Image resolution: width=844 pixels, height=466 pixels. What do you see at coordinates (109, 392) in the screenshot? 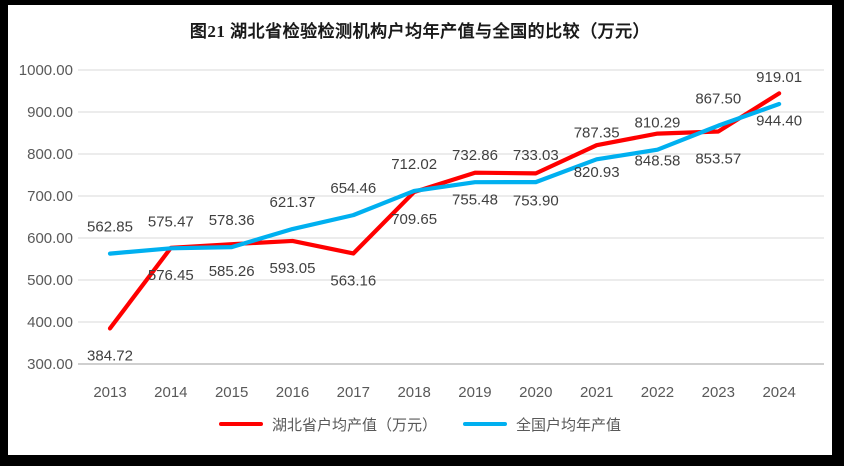
I see `x-tick-label: 2013` at bounding box center [109, 392].